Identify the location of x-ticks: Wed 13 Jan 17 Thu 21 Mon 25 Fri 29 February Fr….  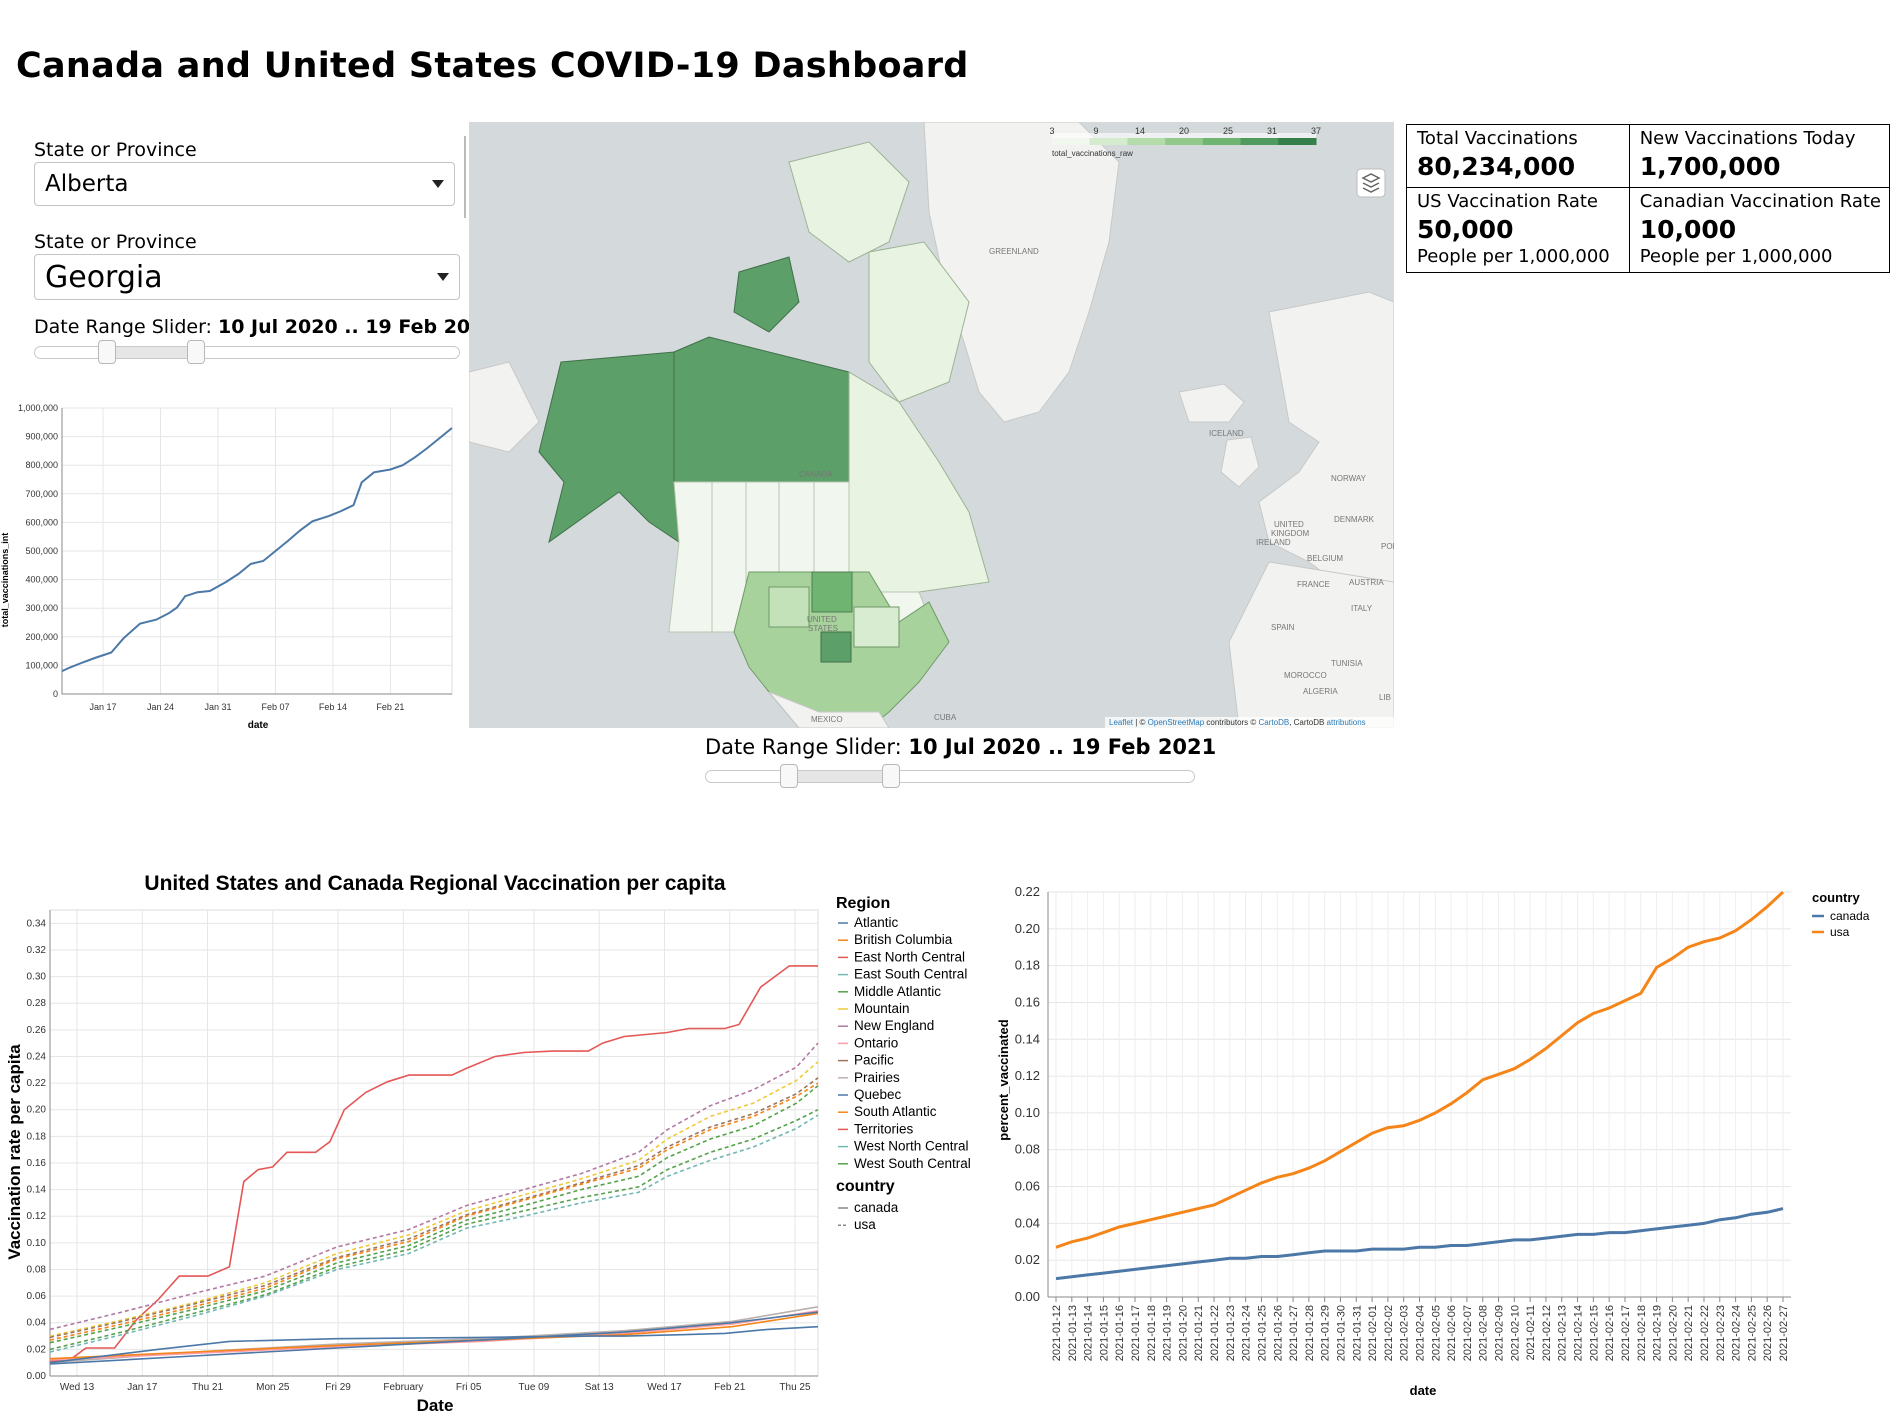
(435, 1387).